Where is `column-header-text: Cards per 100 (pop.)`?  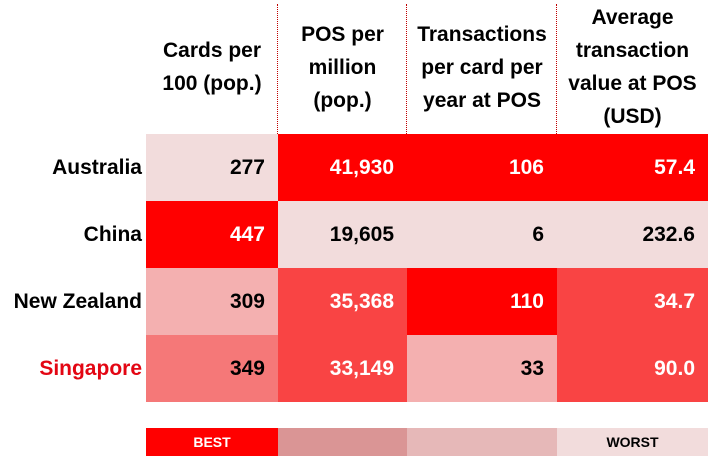
column-header-text: Cards per 100 (pop.) is located at coordinates (212, 67).